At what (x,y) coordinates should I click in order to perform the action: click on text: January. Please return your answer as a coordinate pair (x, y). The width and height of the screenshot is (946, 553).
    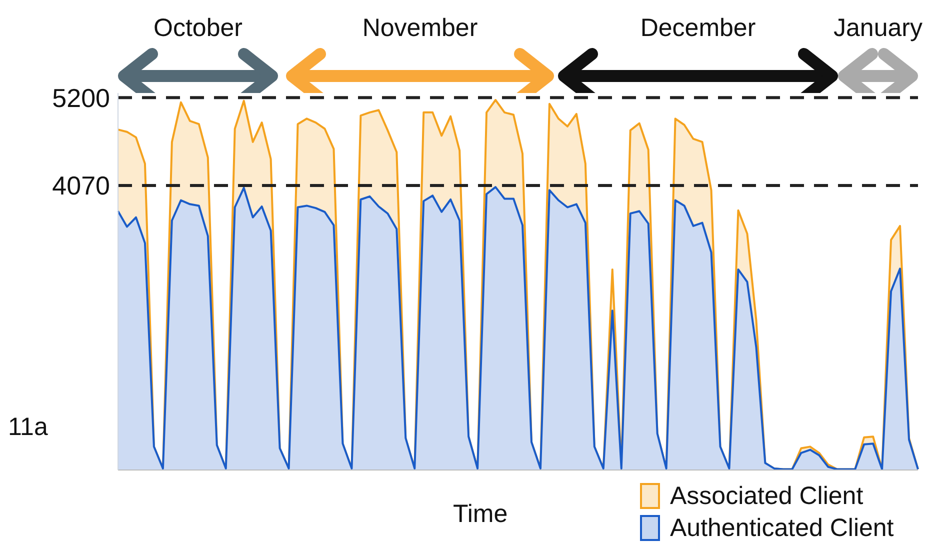
    Looking at the image, I should click on (878, 28).